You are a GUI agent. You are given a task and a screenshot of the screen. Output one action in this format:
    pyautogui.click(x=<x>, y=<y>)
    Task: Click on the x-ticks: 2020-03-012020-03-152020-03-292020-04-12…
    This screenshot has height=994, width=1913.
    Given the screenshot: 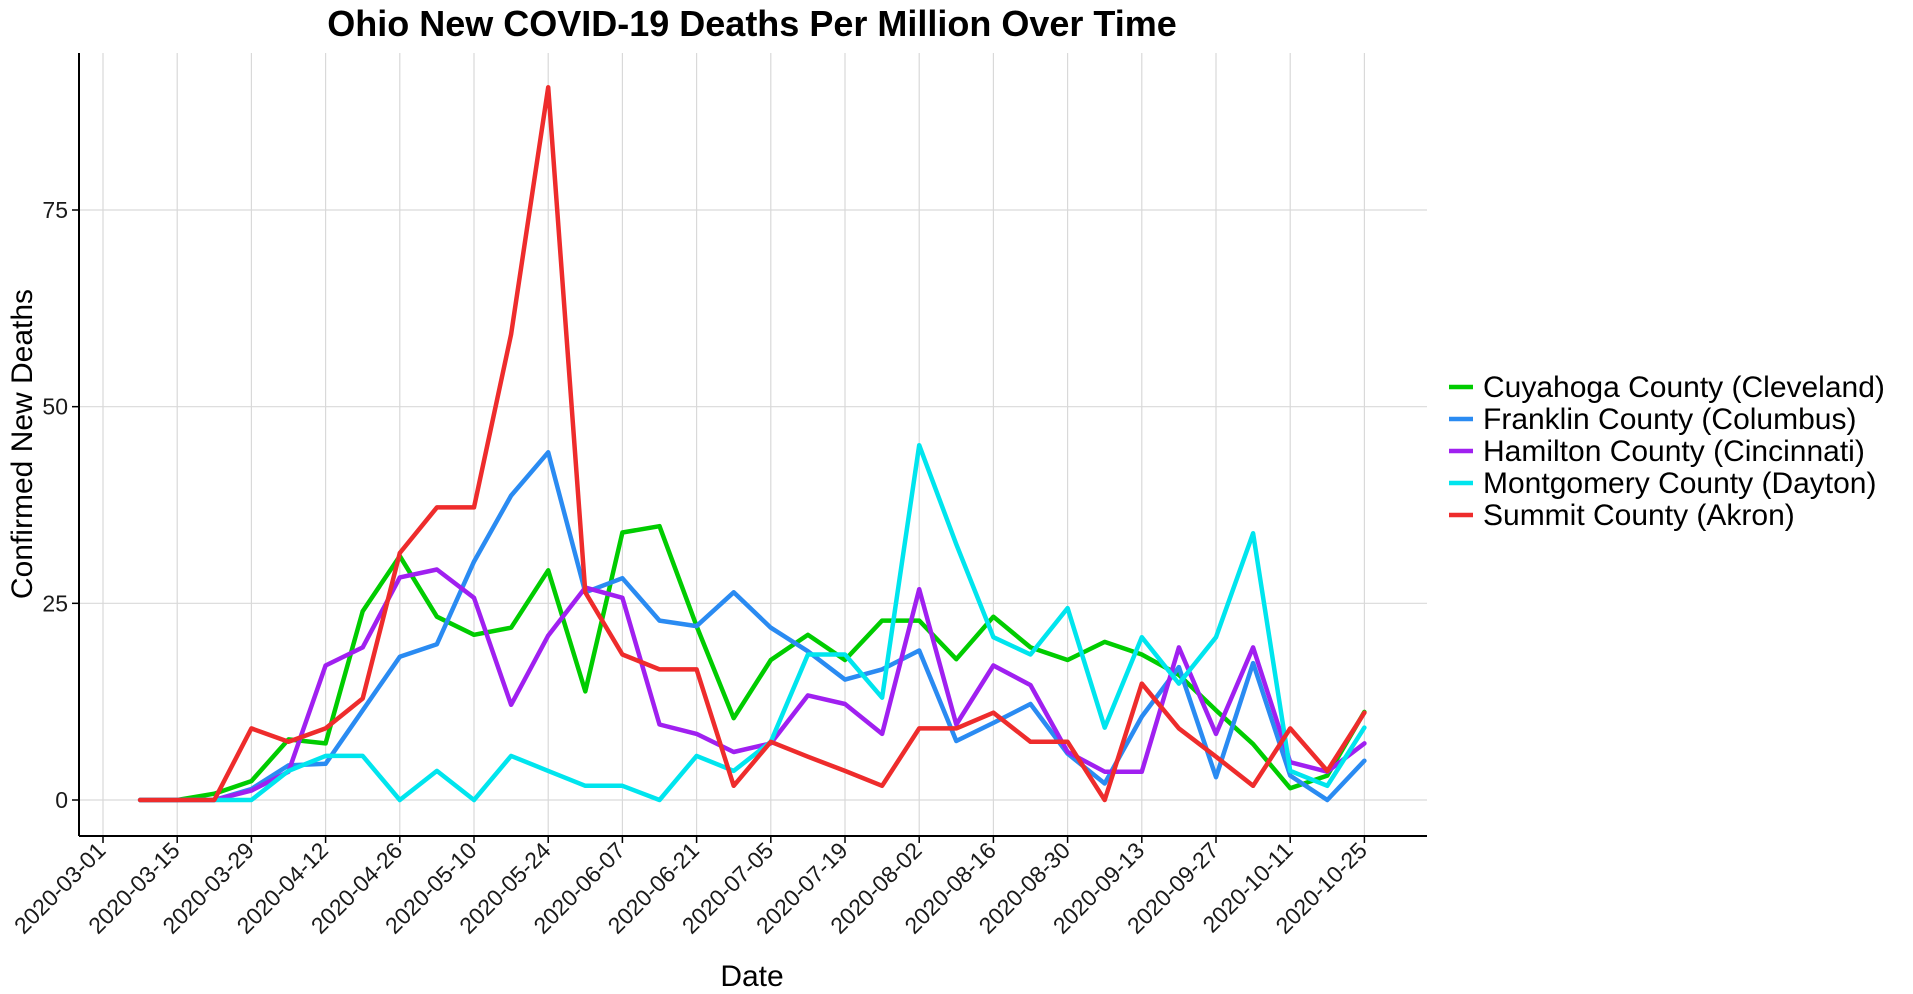 What is the action you would take?
    pyautogui.click(x=690, y=887)
    